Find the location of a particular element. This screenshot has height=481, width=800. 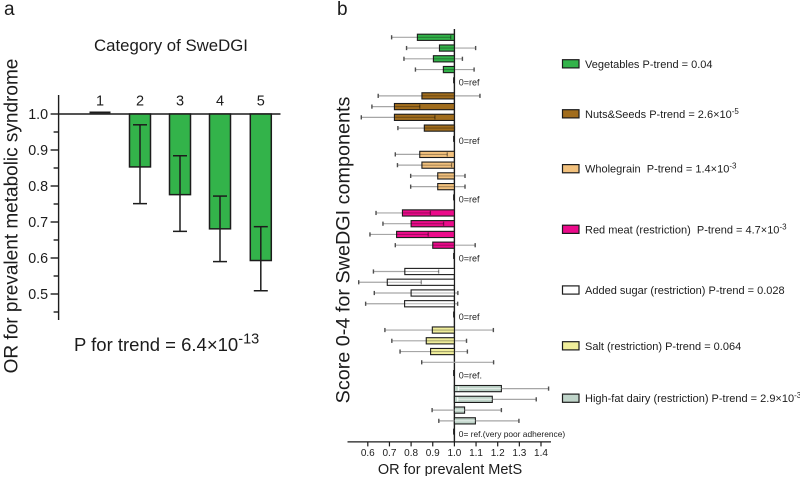

svg-text:Score 0-4 for SweDGI component: Score 0-4 for SweDGI components is located at coordinates (344, 250).